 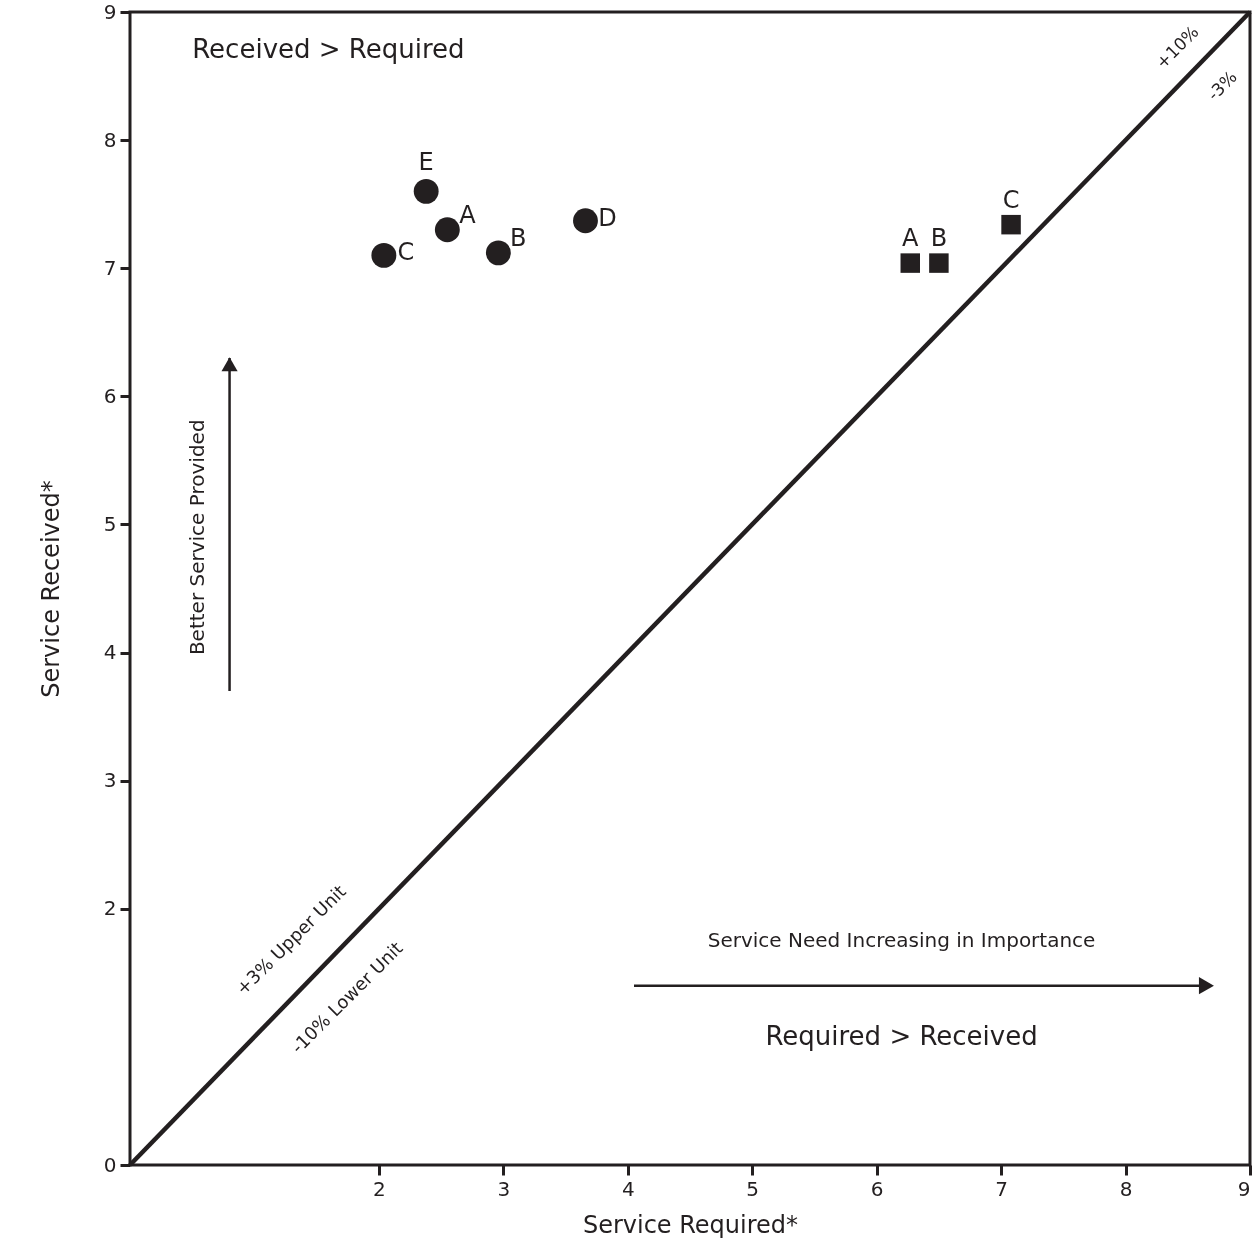 What do you see at coordinates (110, 1164) in the screenshot?
I see `y-tick-label: 0` at bounding box center [110, 1164].